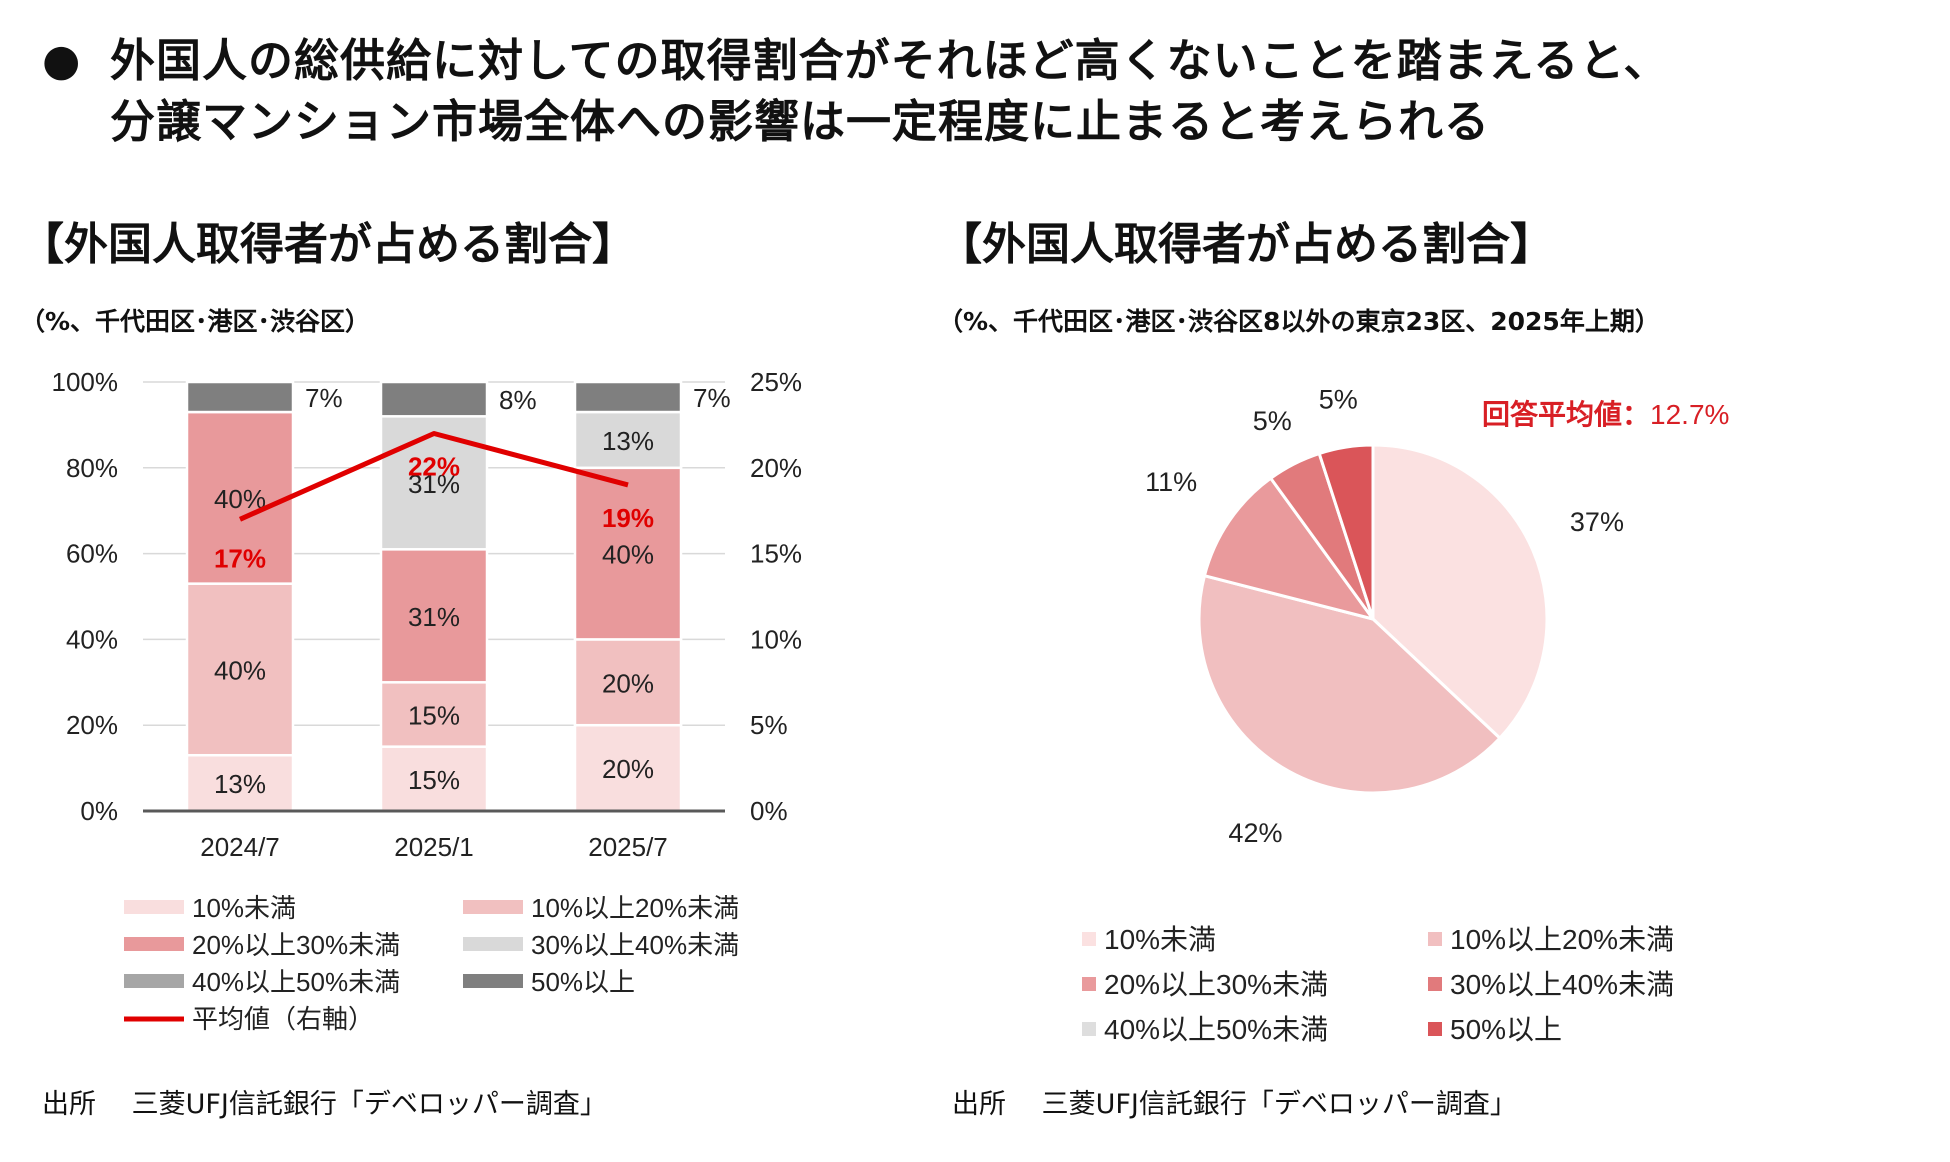 This screenshot has width=1950, height=1162. What do you see at coordinates (85, 382) in the screenshot?
I see `y-tick-label: 100%` at bounding box center [85, 382].